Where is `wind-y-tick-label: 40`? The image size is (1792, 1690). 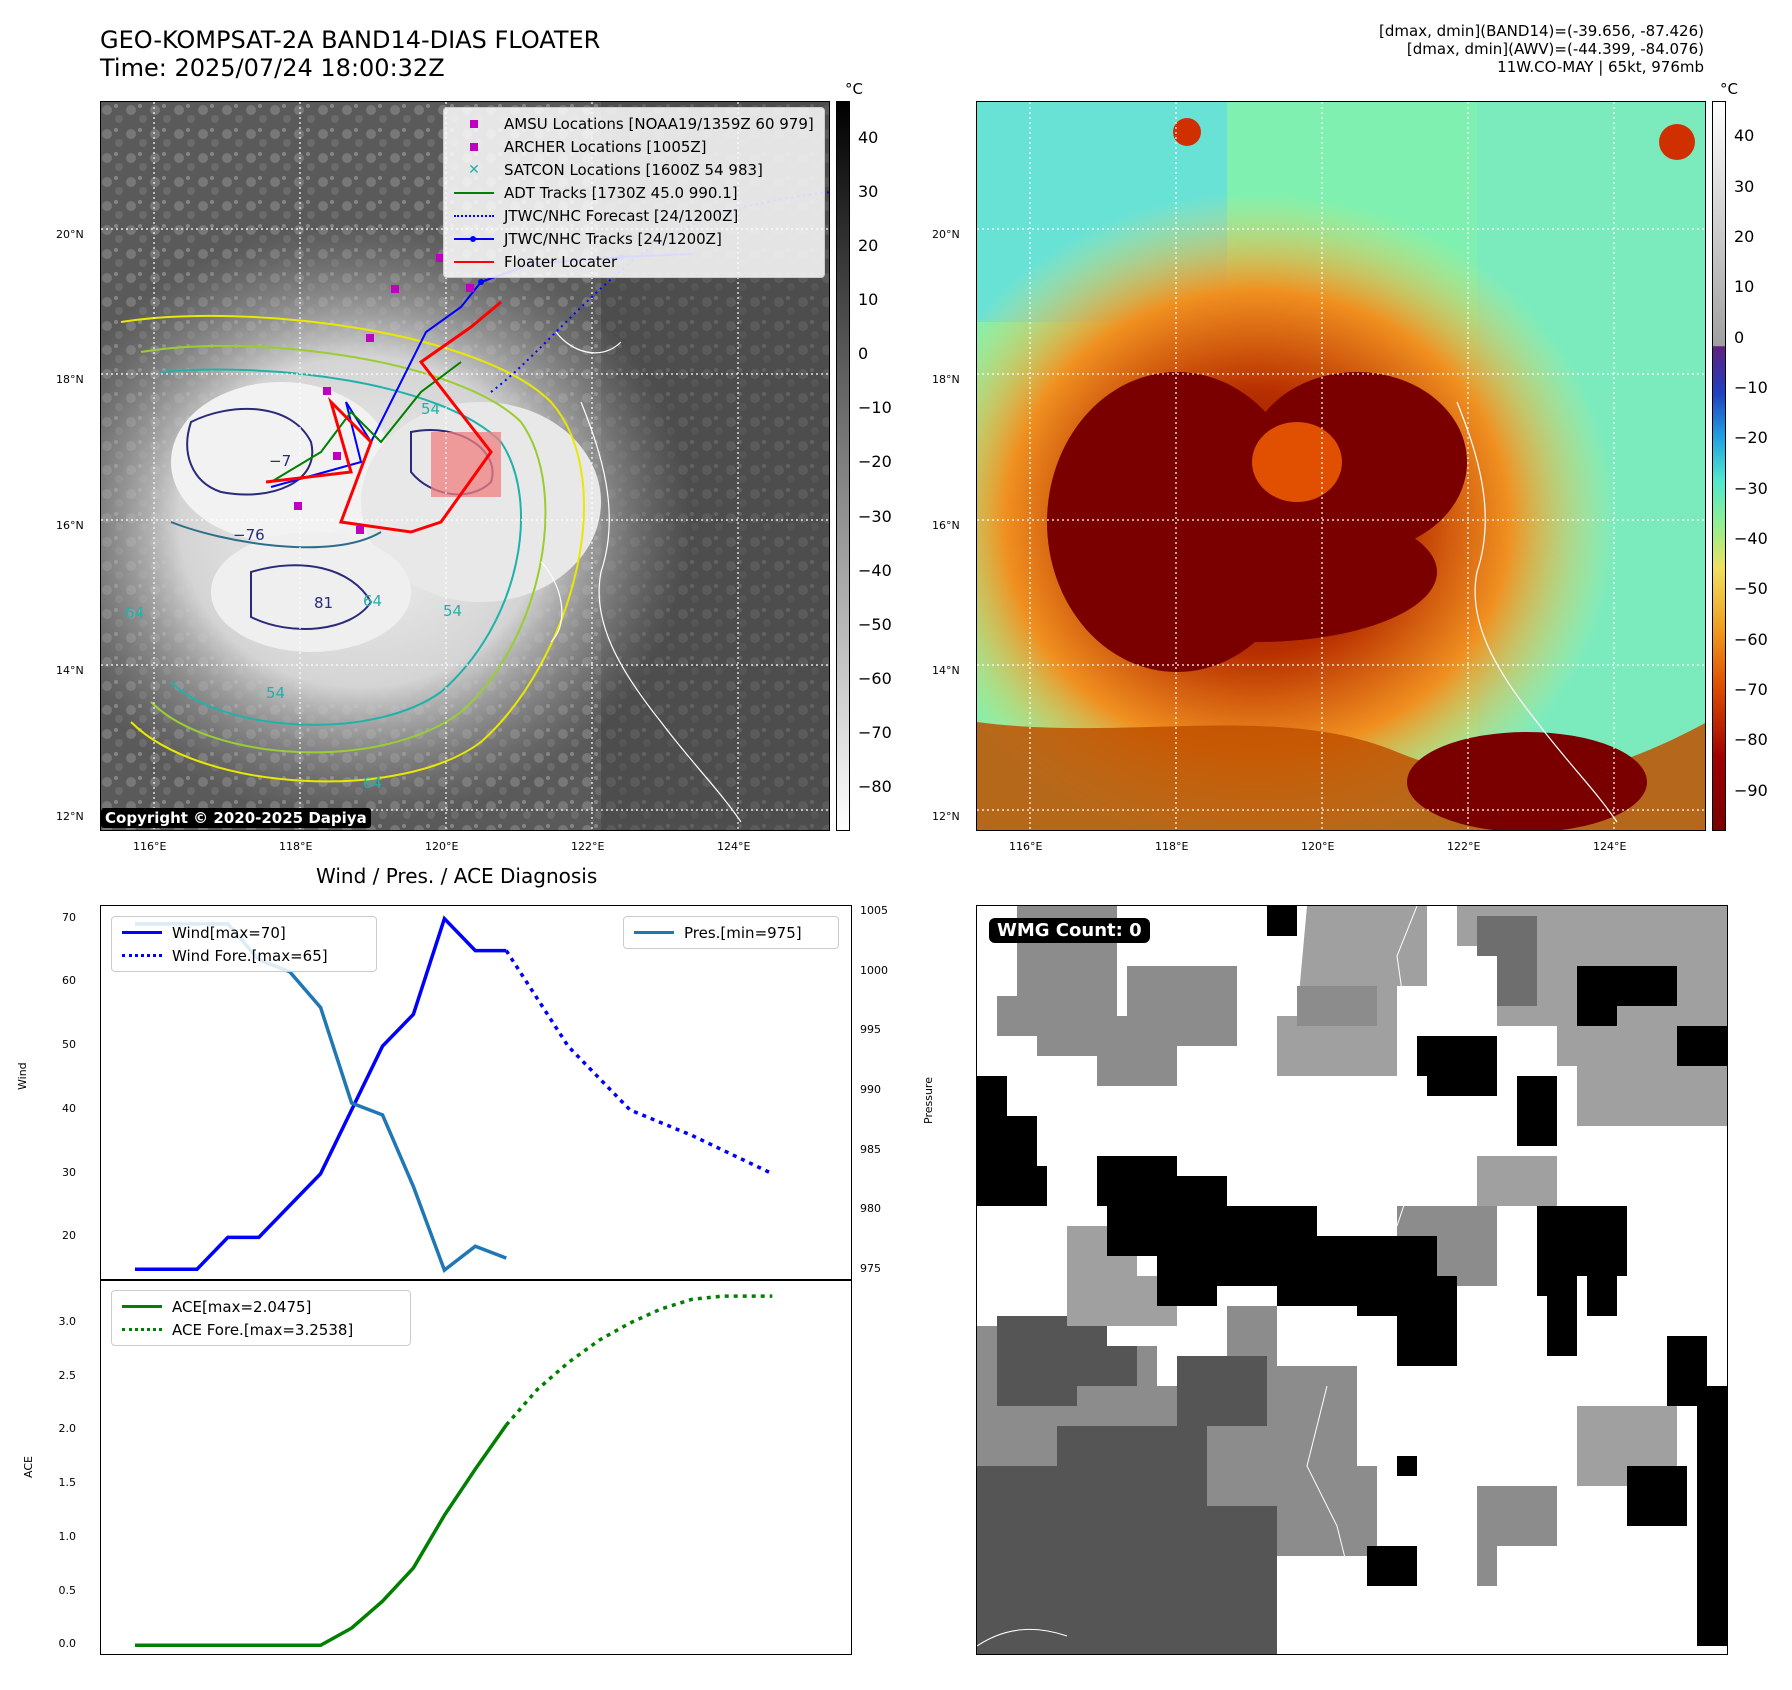
wind-y-tick-label: 40 is located at coordinates (69, 1108).